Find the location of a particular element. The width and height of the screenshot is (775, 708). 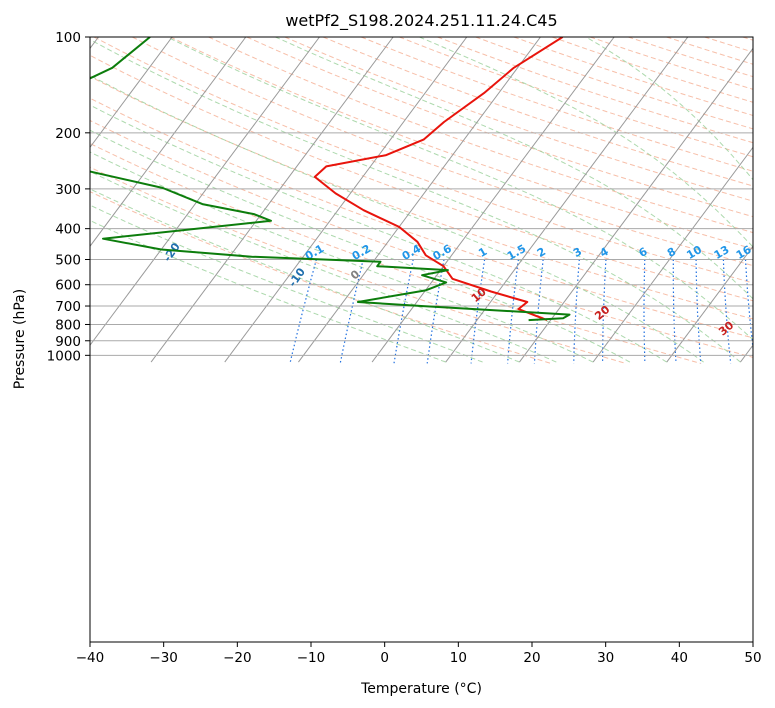

x-tick-label: 20 is located at coordinates (531, 658).